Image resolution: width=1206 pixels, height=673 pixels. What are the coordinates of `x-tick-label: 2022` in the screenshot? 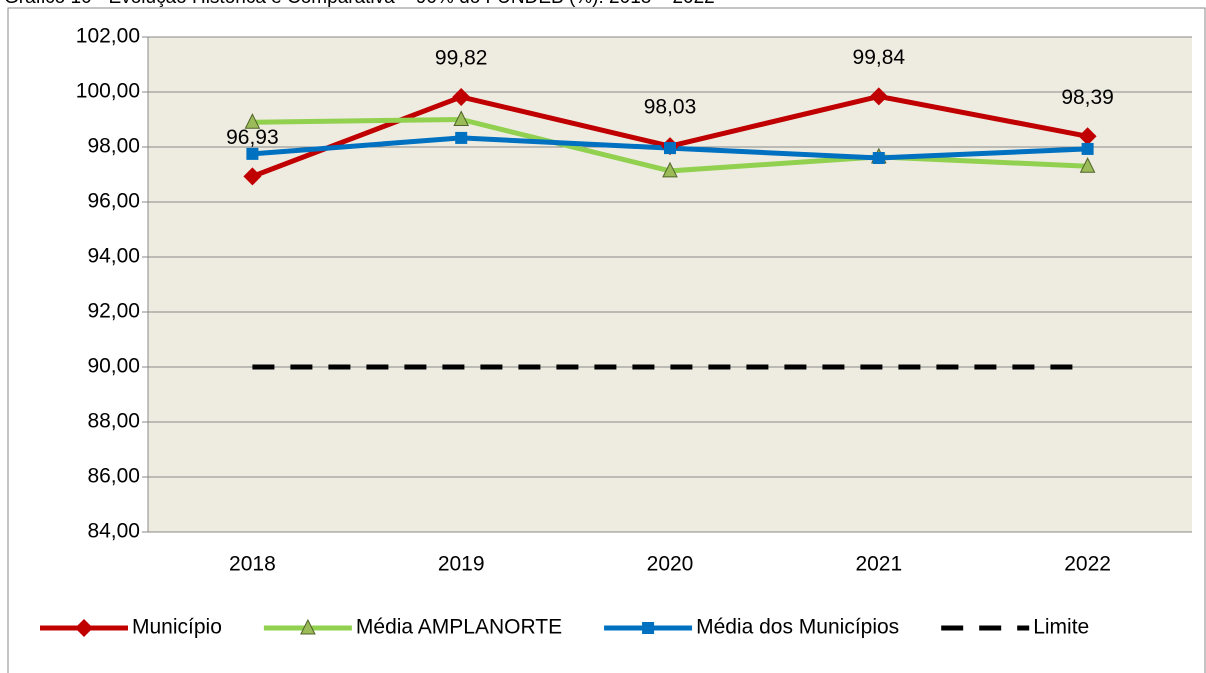 It's located at (1087, 564).